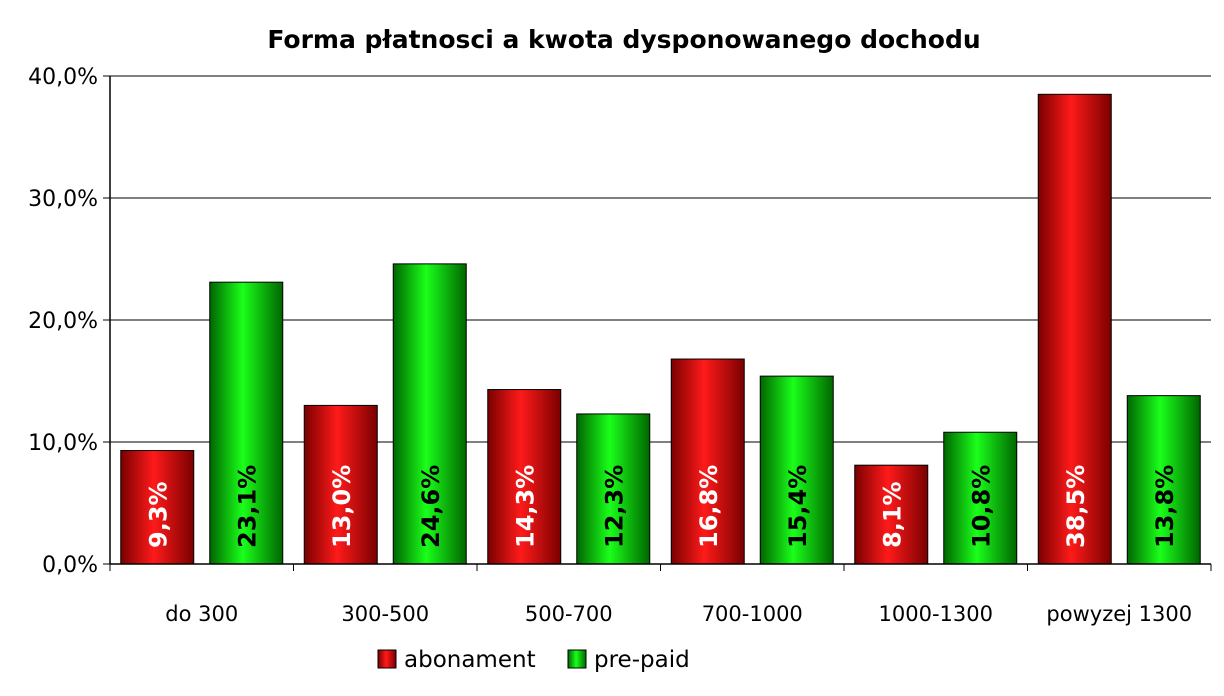 The height and width of the screenshot is (696, 1224). I want to click on legend-label-abonament: abonament, so click(470, 660).